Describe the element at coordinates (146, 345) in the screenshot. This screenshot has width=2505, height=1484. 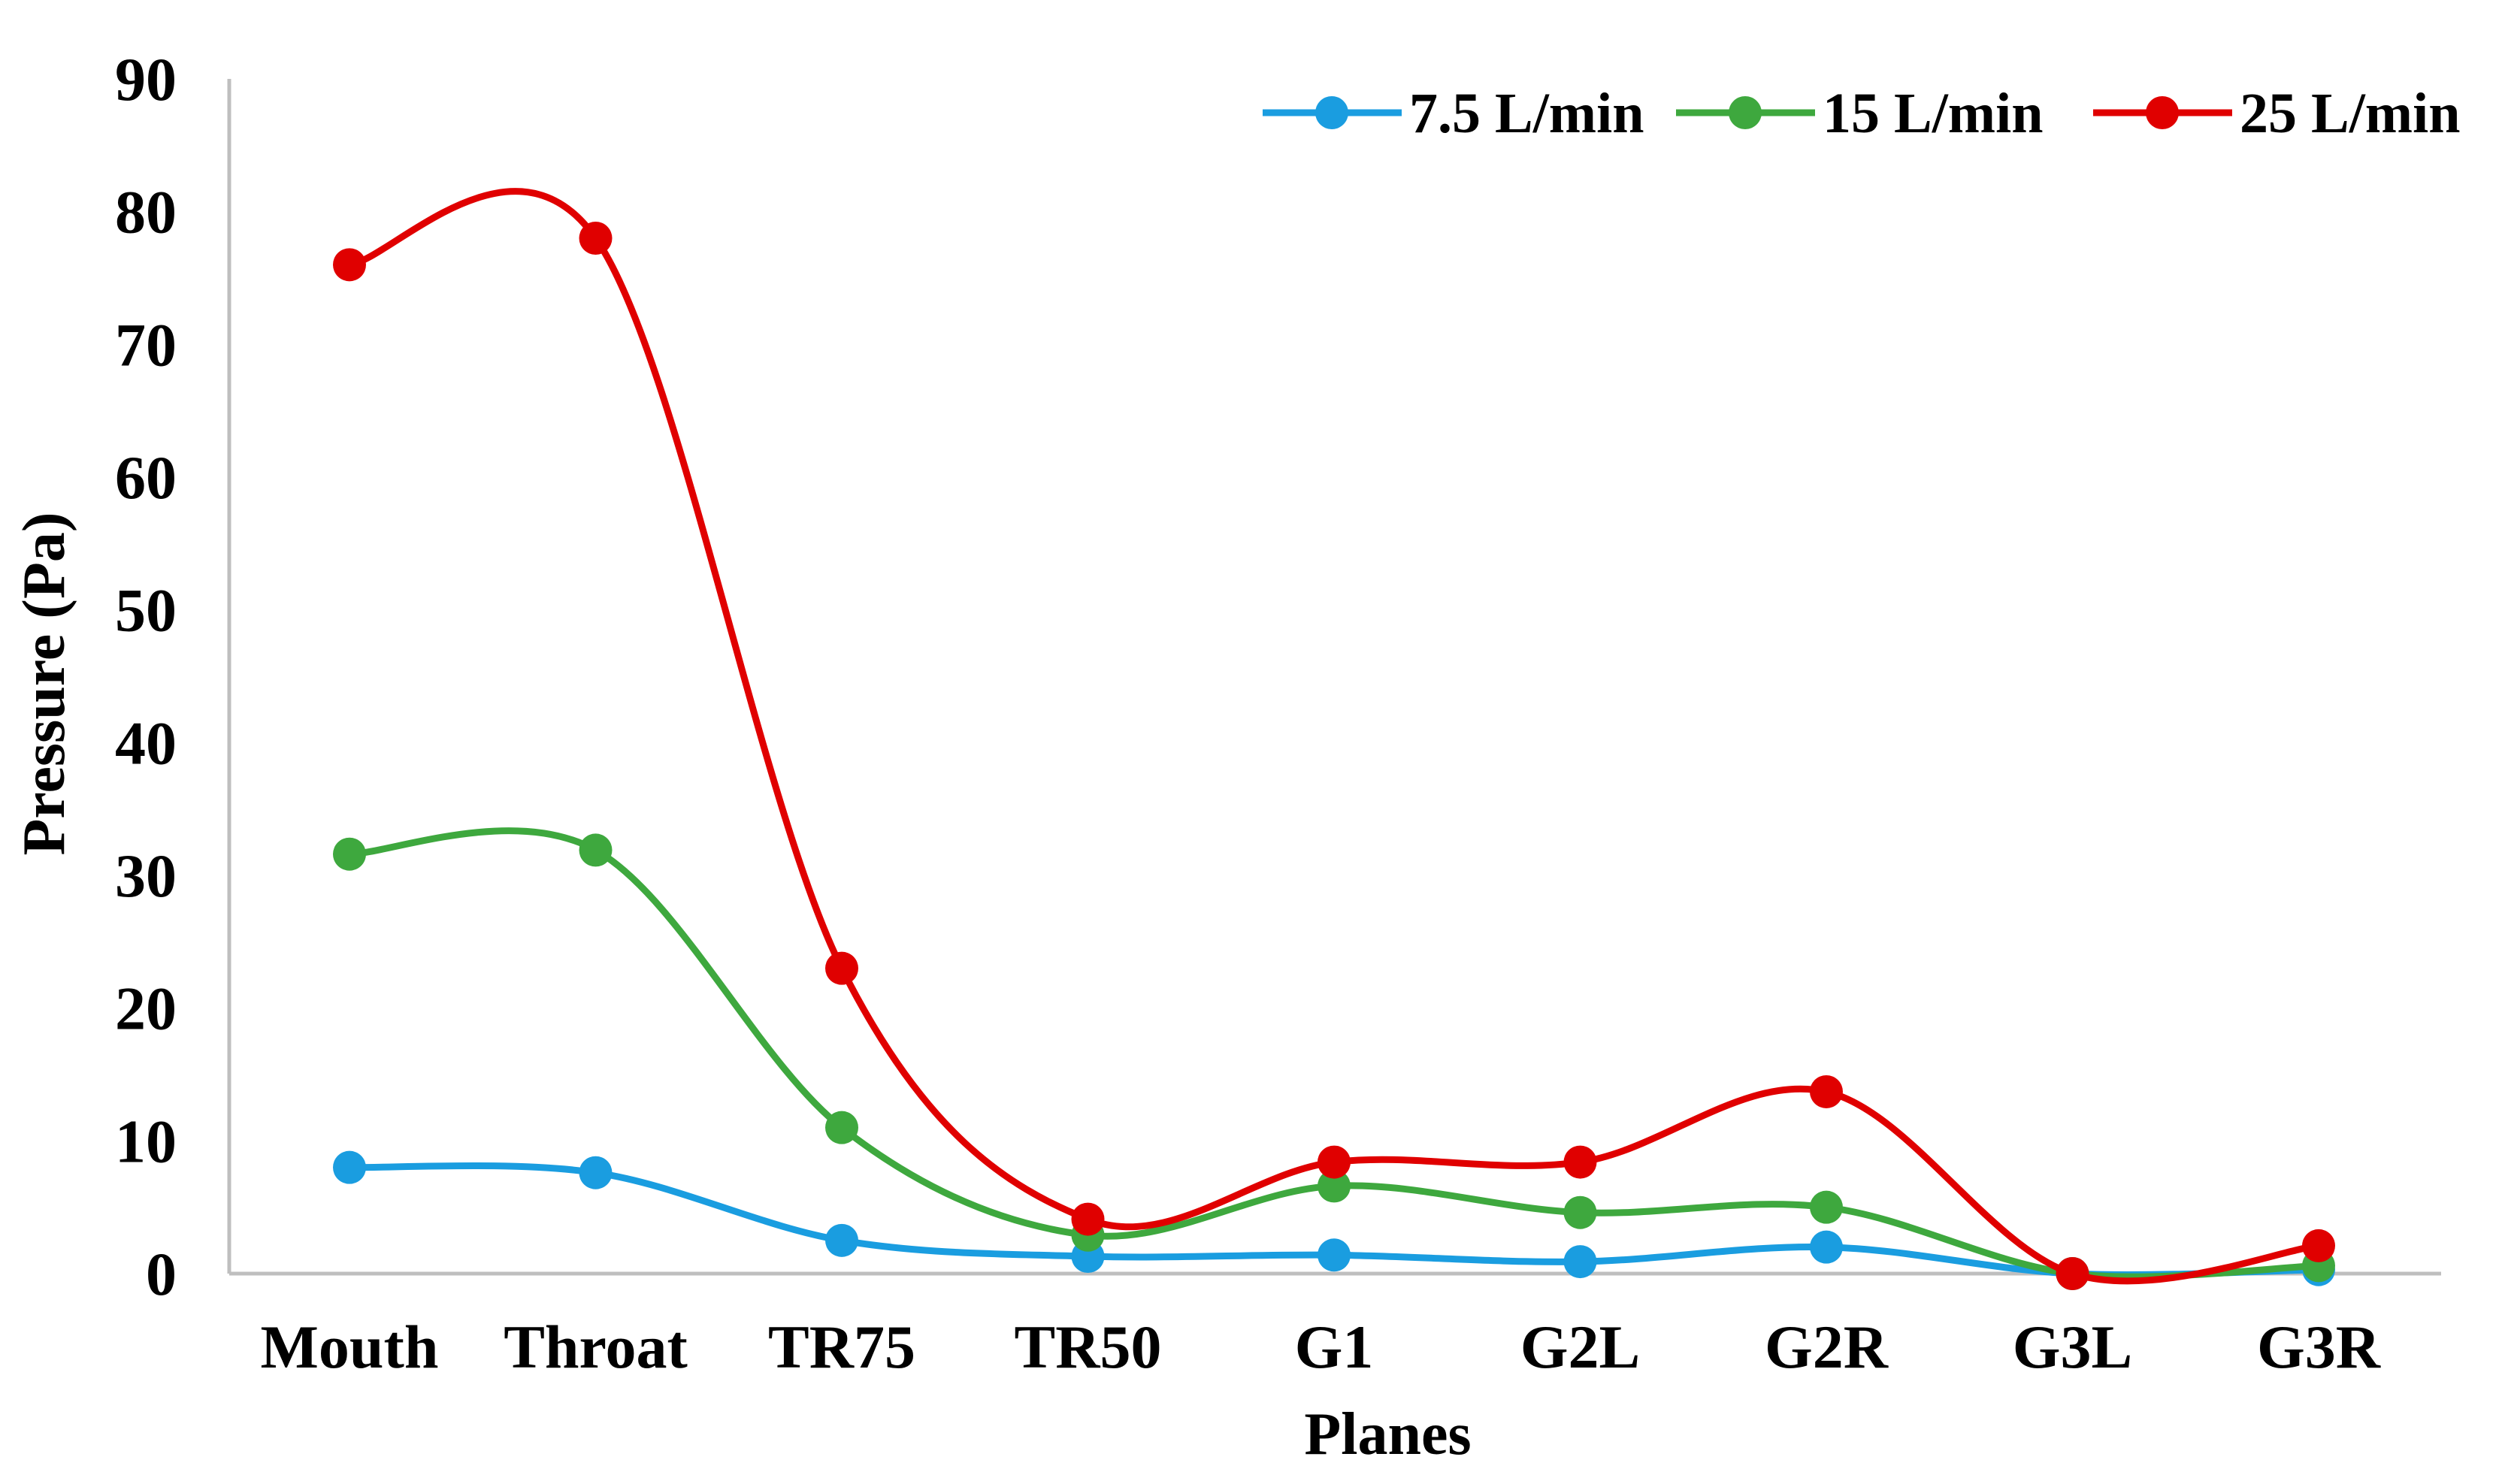
I see `y-tick-label: 70` at that location.